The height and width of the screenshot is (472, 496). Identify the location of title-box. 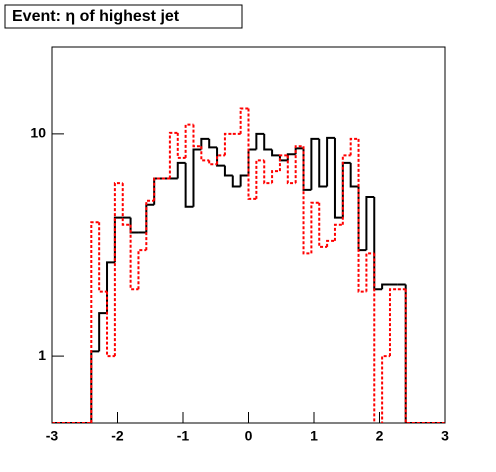
(123, 16).